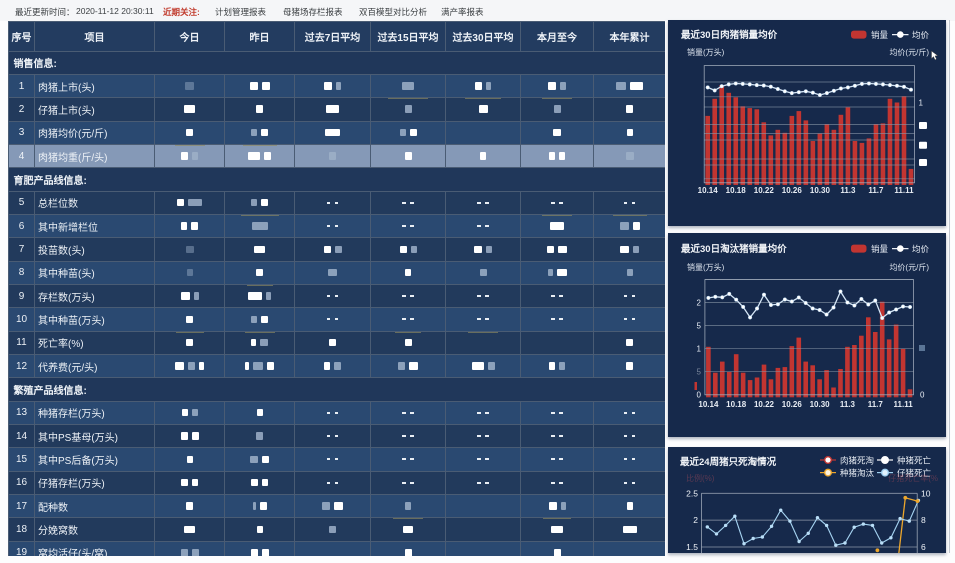  I want to click on svg-text: 仔猪死亡率(%, so click(913, 478).